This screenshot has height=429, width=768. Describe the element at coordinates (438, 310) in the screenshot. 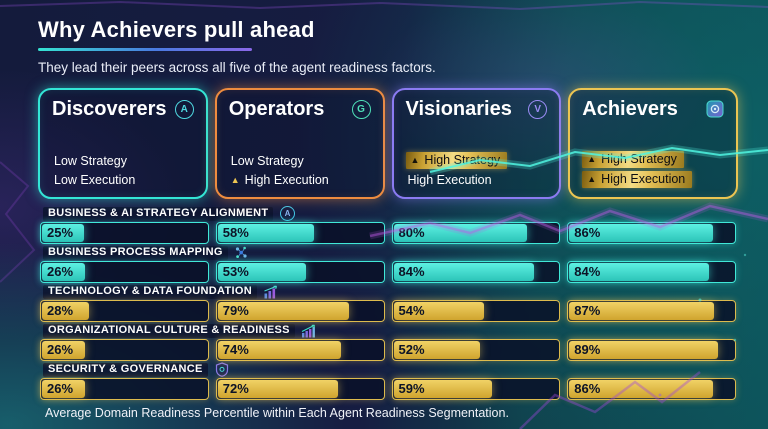

I see `bar-fill: 54%` at that location.